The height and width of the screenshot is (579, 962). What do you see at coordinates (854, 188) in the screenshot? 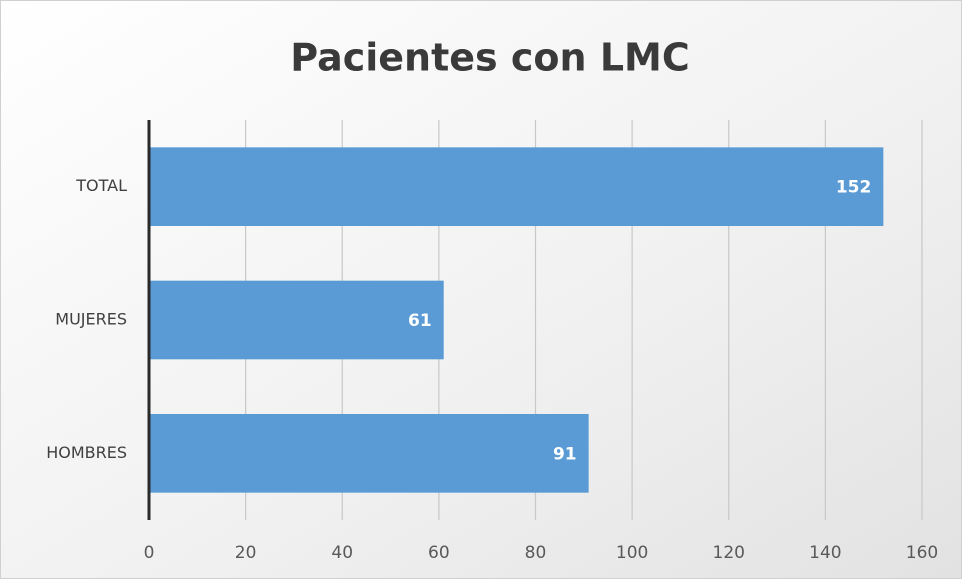
I see `data-label: 152` at bounding box center [854, 188].